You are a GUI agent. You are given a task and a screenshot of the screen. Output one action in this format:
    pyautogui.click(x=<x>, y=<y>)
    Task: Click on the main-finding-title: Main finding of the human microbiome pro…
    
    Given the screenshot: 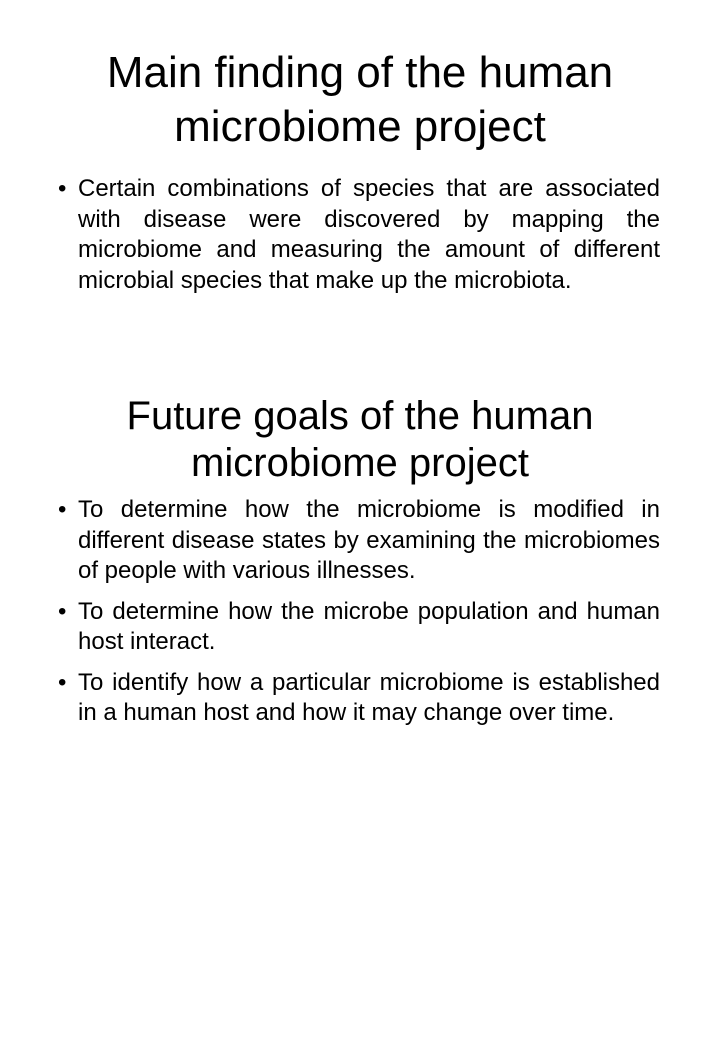 What is the action you would take?
    pyautogui.click(x=360, y=100)
    